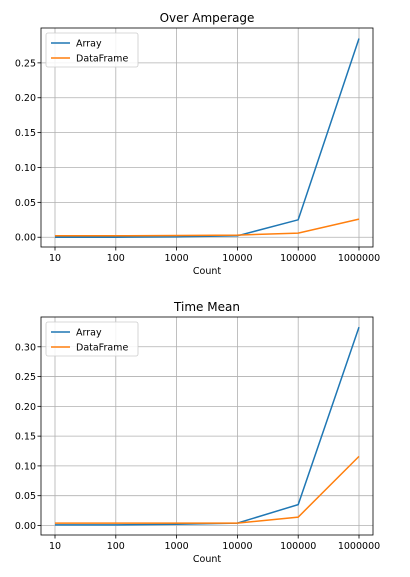 This screenshot has width=410, height=577. I want to click on chart-title: Over Amperage, so click(207, 18).